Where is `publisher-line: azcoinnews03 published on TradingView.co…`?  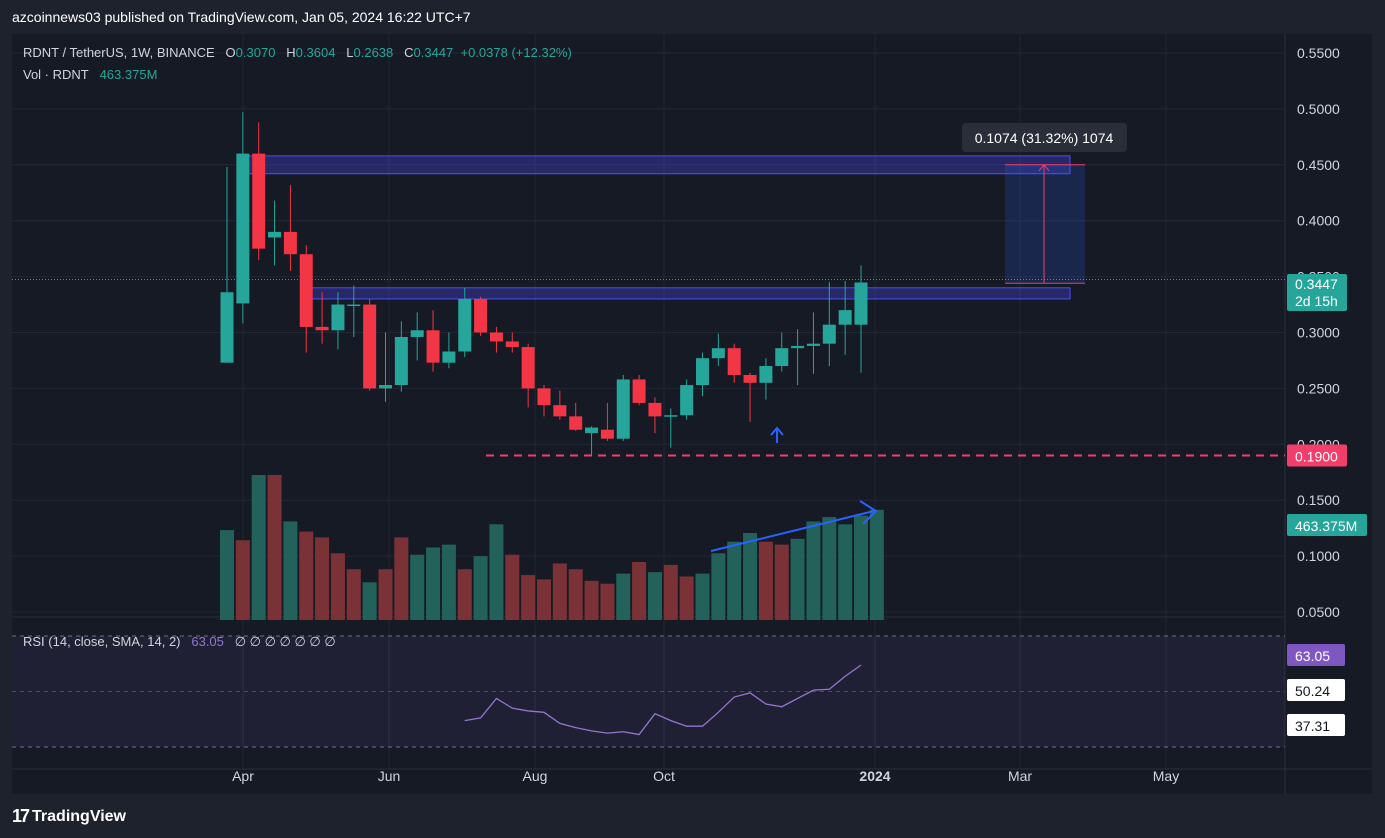 publisher-line: azcoinnews03 published on TradingView.co… is located at coordinates (241, 17).